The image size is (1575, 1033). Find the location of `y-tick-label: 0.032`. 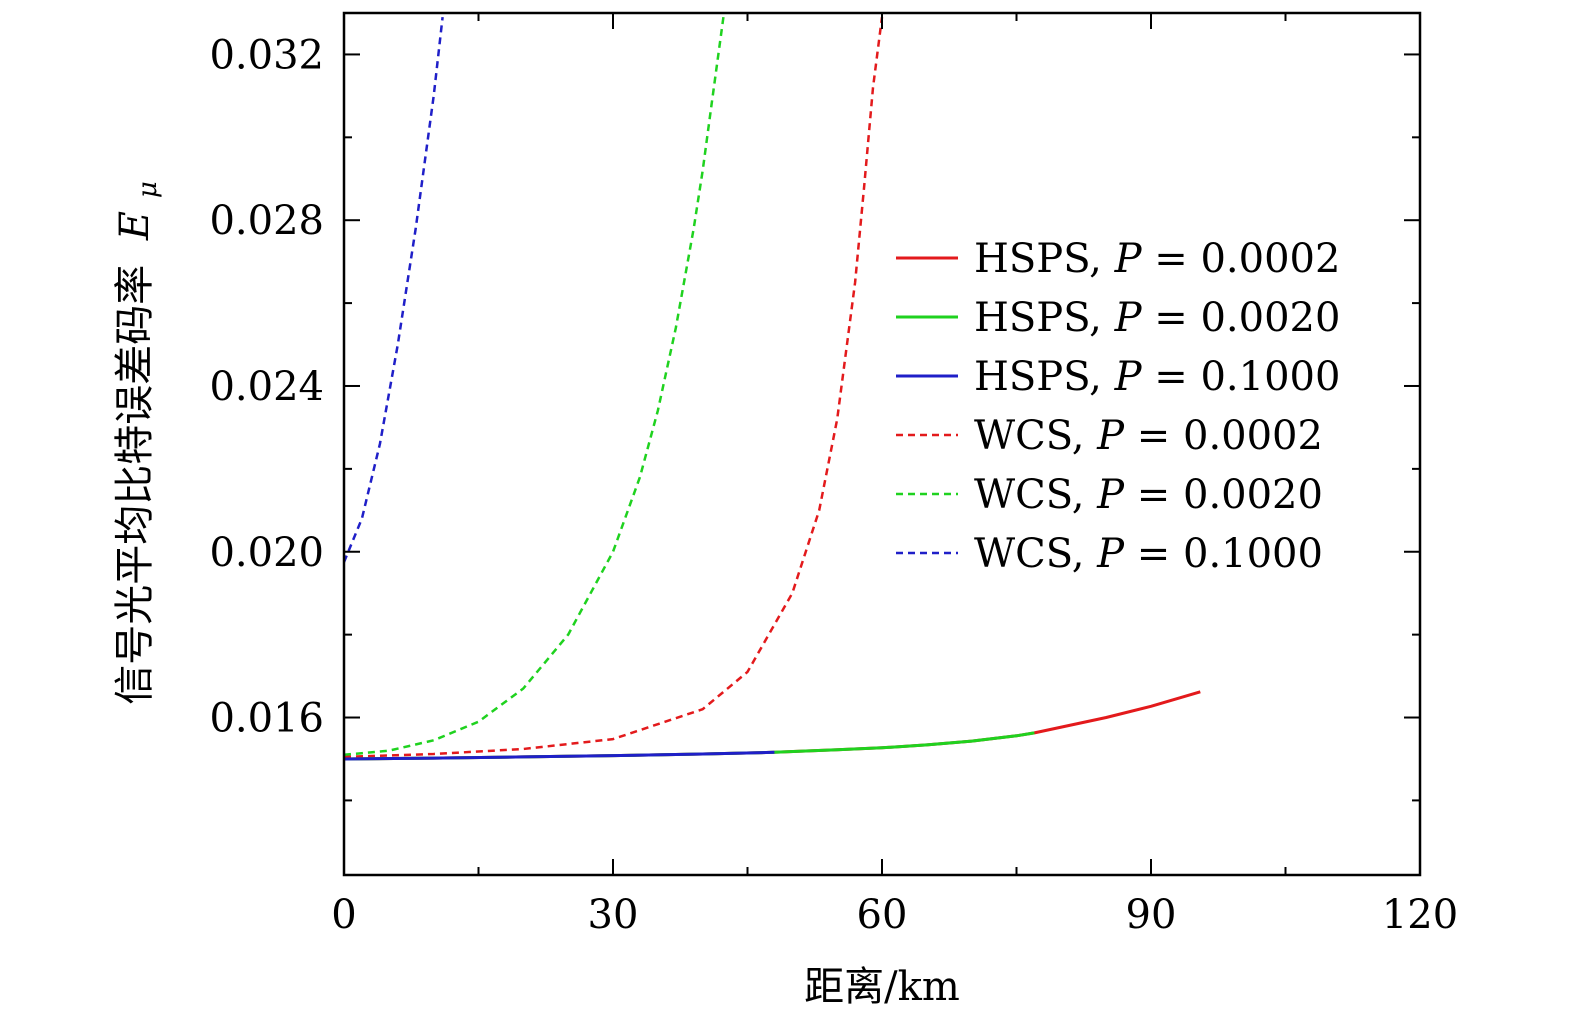

y-tick-label: 0.032 is located at coordinates (266, 55).